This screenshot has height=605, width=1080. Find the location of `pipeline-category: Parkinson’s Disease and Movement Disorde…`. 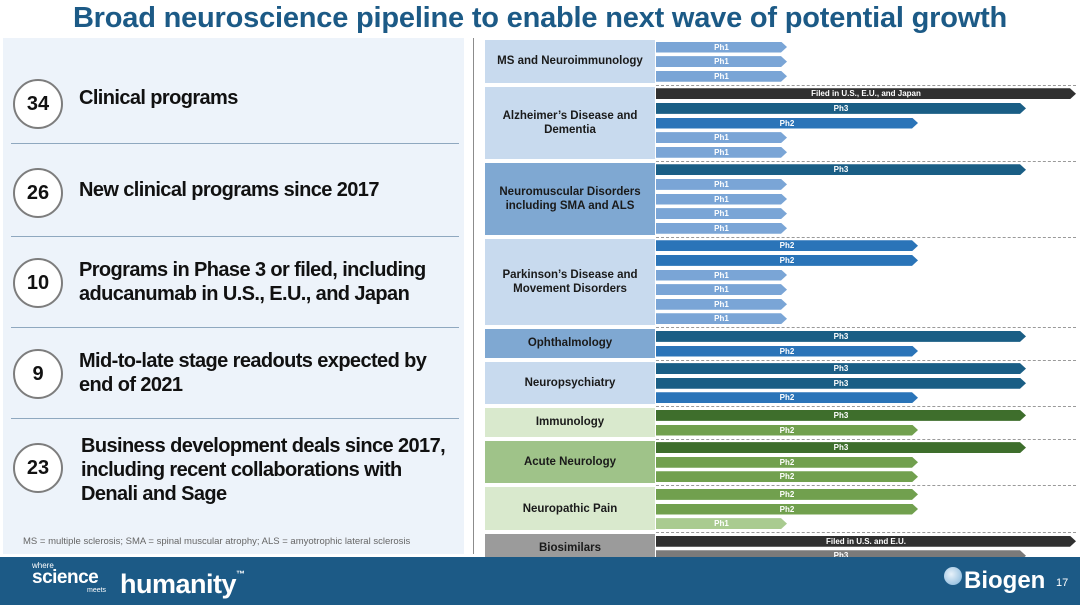

pipeline-category: Parkinson’s Disease and Movement Disorde… is located at coordinates (570, 282).